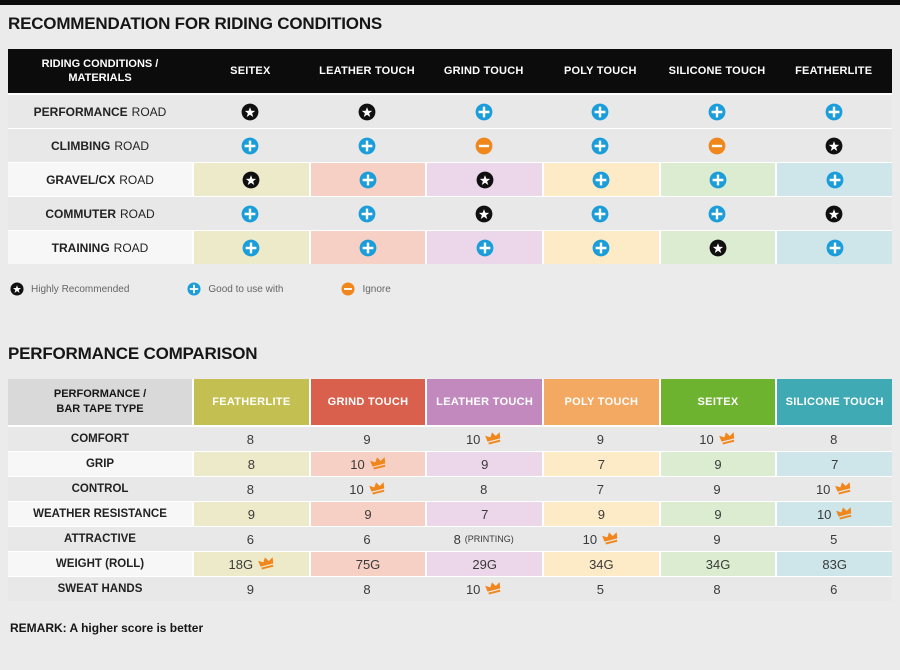 Image resolution: width=900 pixels, height=670 pixels. Describe the element at coordinates (107, 628) in the screenshot. I see `remark: REMARK: A higher score is better` at that location.